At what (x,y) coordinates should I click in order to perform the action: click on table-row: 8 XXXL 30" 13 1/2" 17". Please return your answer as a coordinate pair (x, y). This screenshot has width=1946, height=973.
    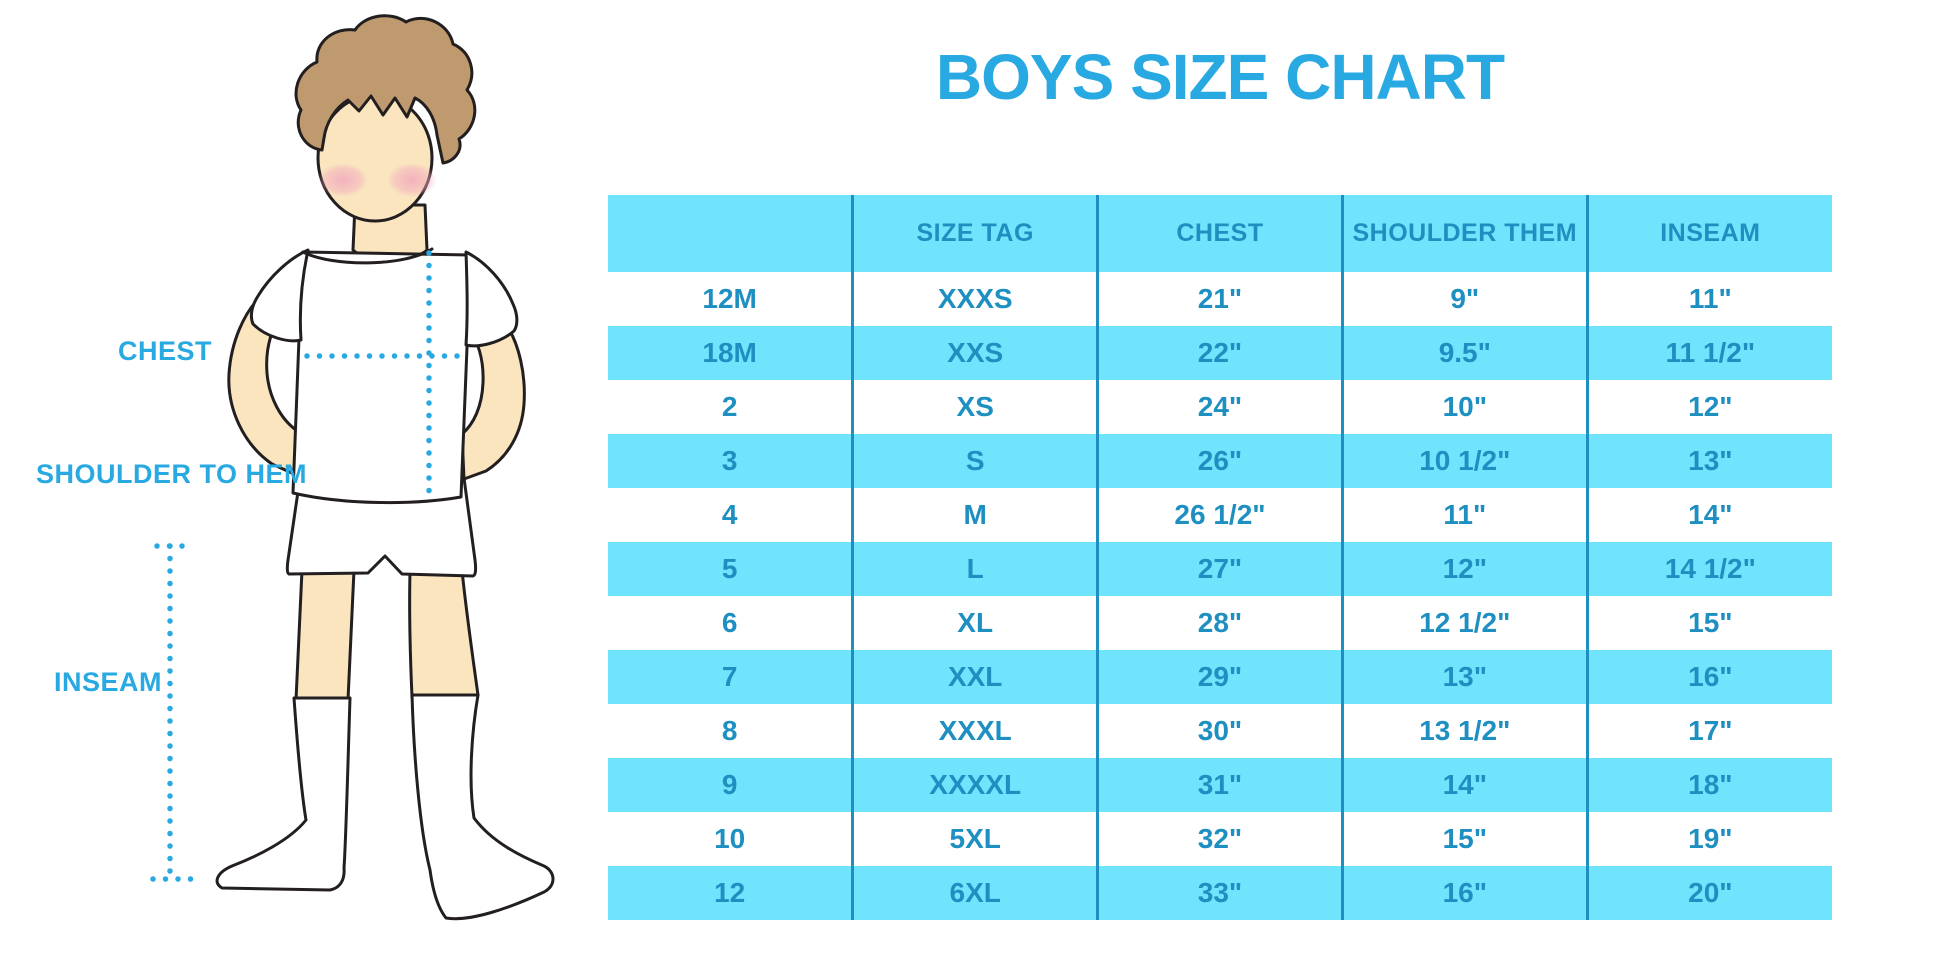
    Looking at the image, I should click on (1220, 731).